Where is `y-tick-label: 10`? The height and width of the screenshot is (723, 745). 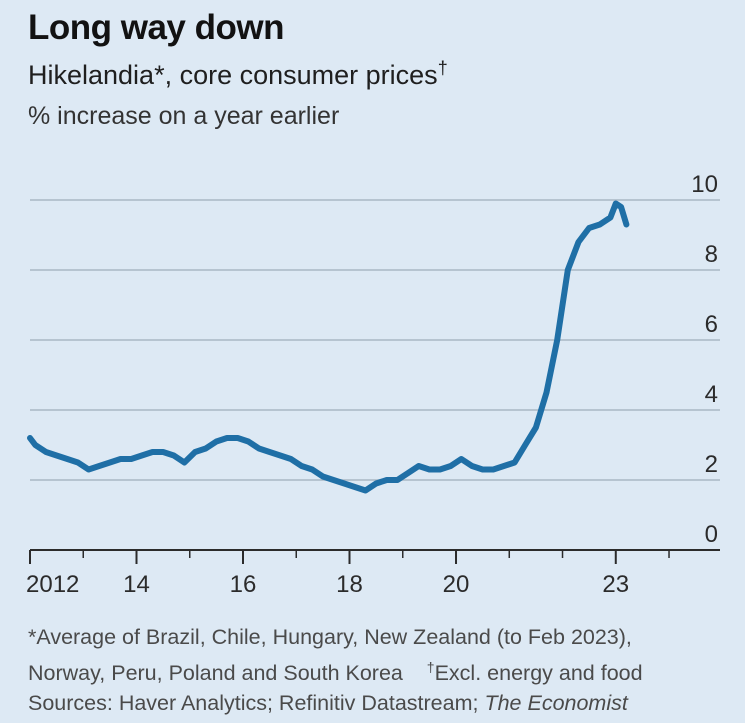
y-tick-label: 10 is located at coordinates (704, 184).